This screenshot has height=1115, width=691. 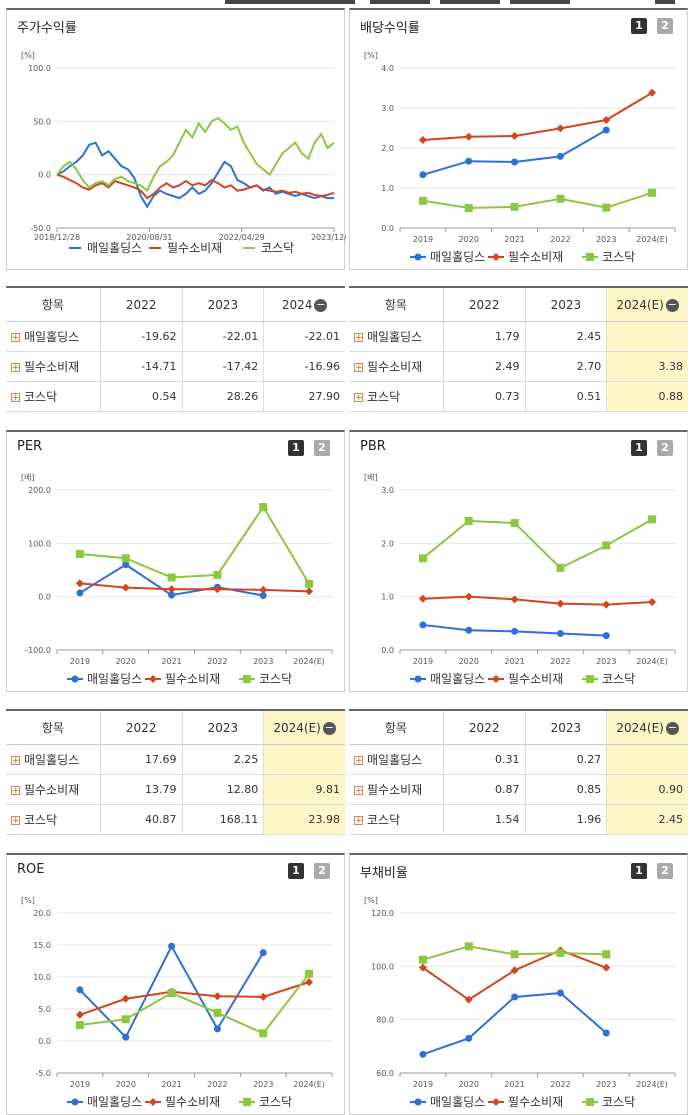 What do you see at coordinates (396, 789) in the screenshot?
I see `row-label: + 필수소비재` at bounding box center [396, 789].